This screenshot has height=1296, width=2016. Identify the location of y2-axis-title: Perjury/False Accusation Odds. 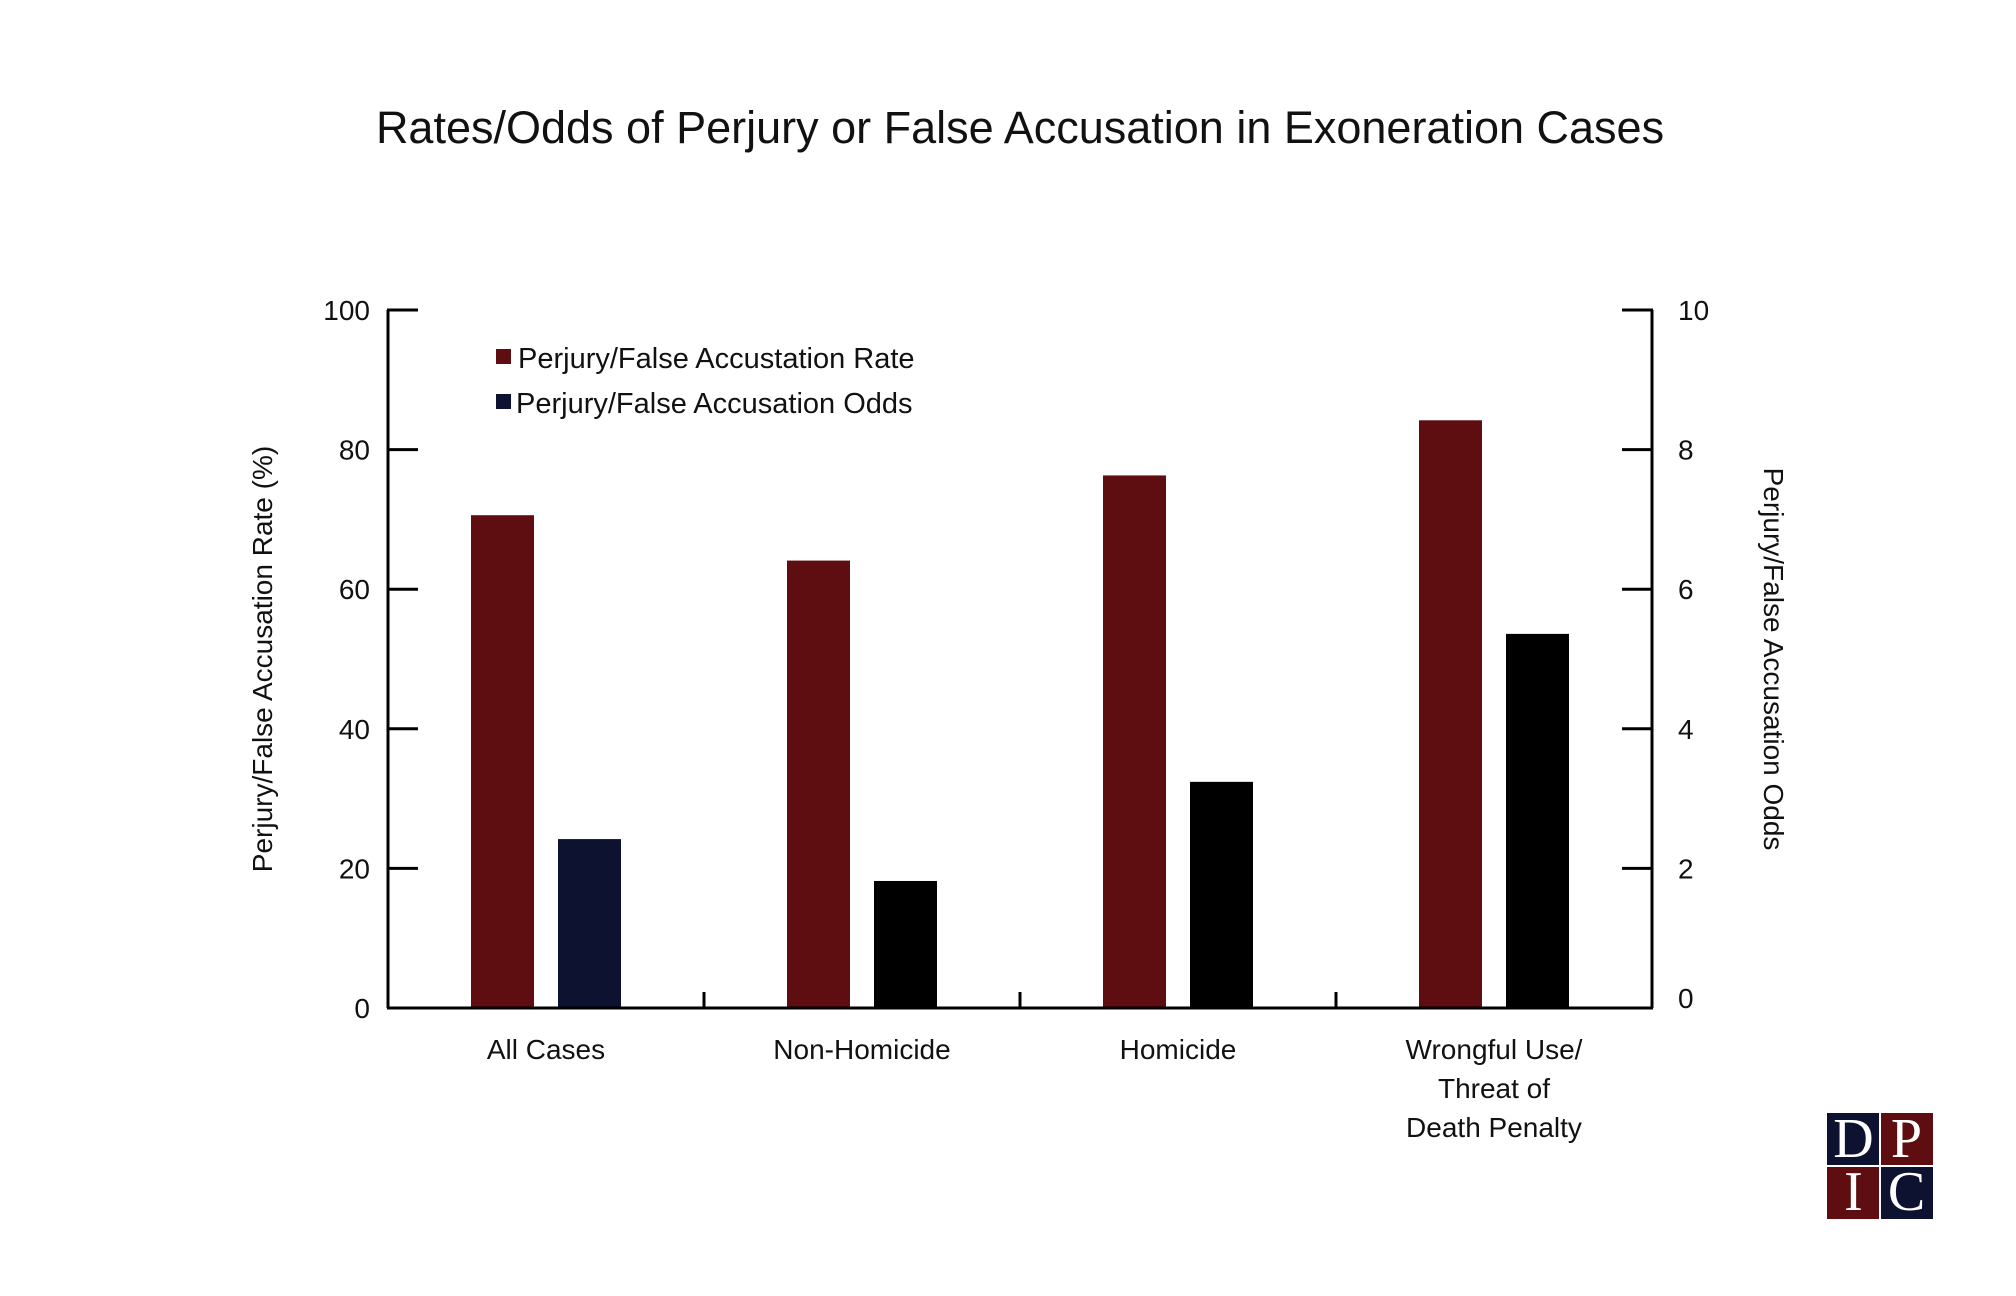
(1773, 659).